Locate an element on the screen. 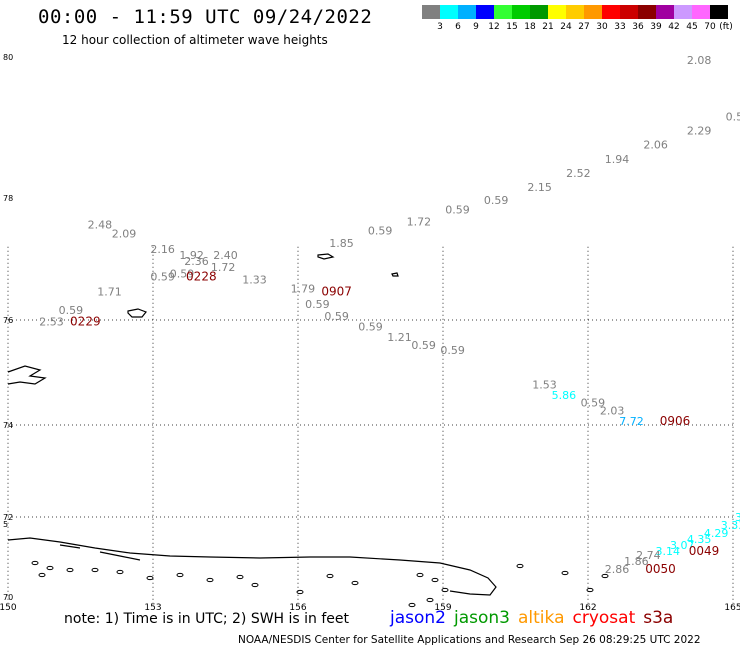 The height and width of the screenshot is (650, 740). lat-tick-label: 74 is located at coordinates (8, 425).